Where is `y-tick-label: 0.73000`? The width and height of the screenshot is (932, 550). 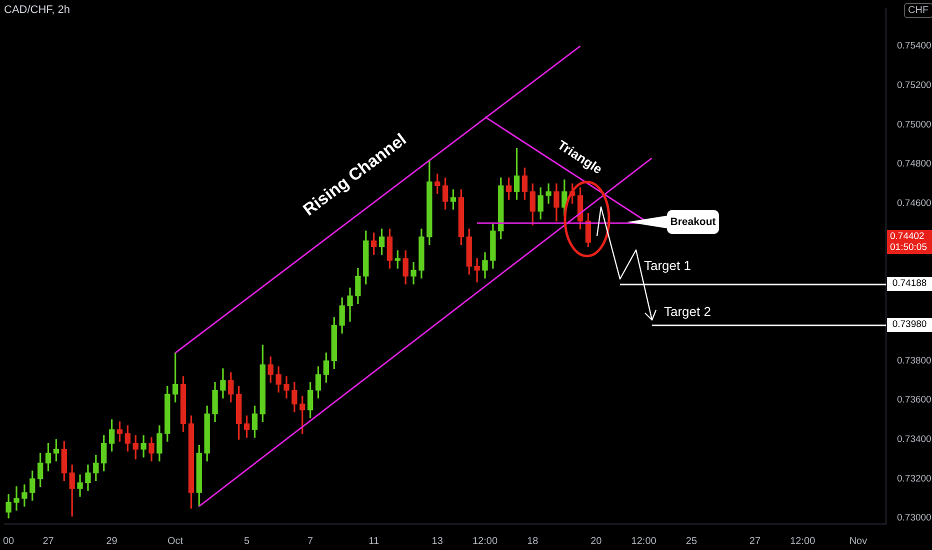 y-tick-label: 0.73000 is located at coordinates (914, 518).